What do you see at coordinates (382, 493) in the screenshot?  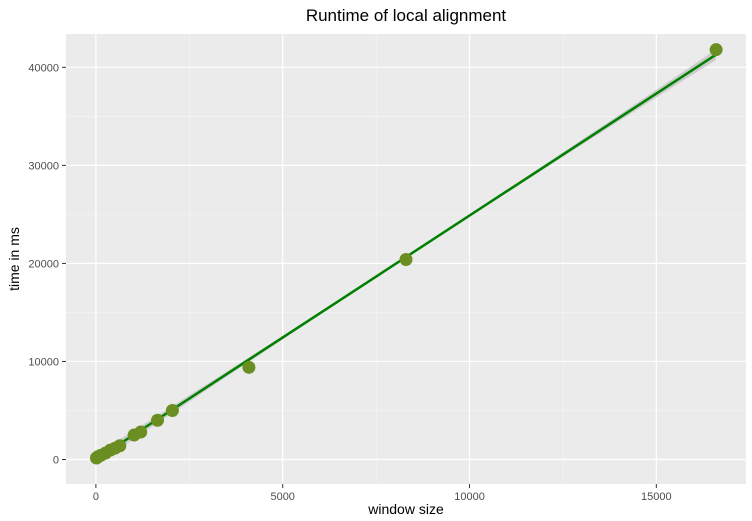 I see `x-axis-ticks: 0 5000 10000 15000` at bounding box center [382, 493].